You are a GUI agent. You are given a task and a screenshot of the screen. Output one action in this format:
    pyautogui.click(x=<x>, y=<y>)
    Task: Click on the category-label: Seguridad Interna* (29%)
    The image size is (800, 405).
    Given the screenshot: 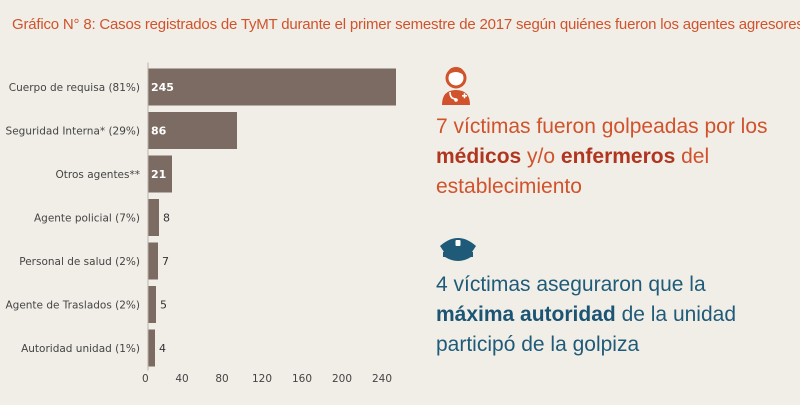 What is the action you would take?
    pyautogui.click(x=73, y=132)
    